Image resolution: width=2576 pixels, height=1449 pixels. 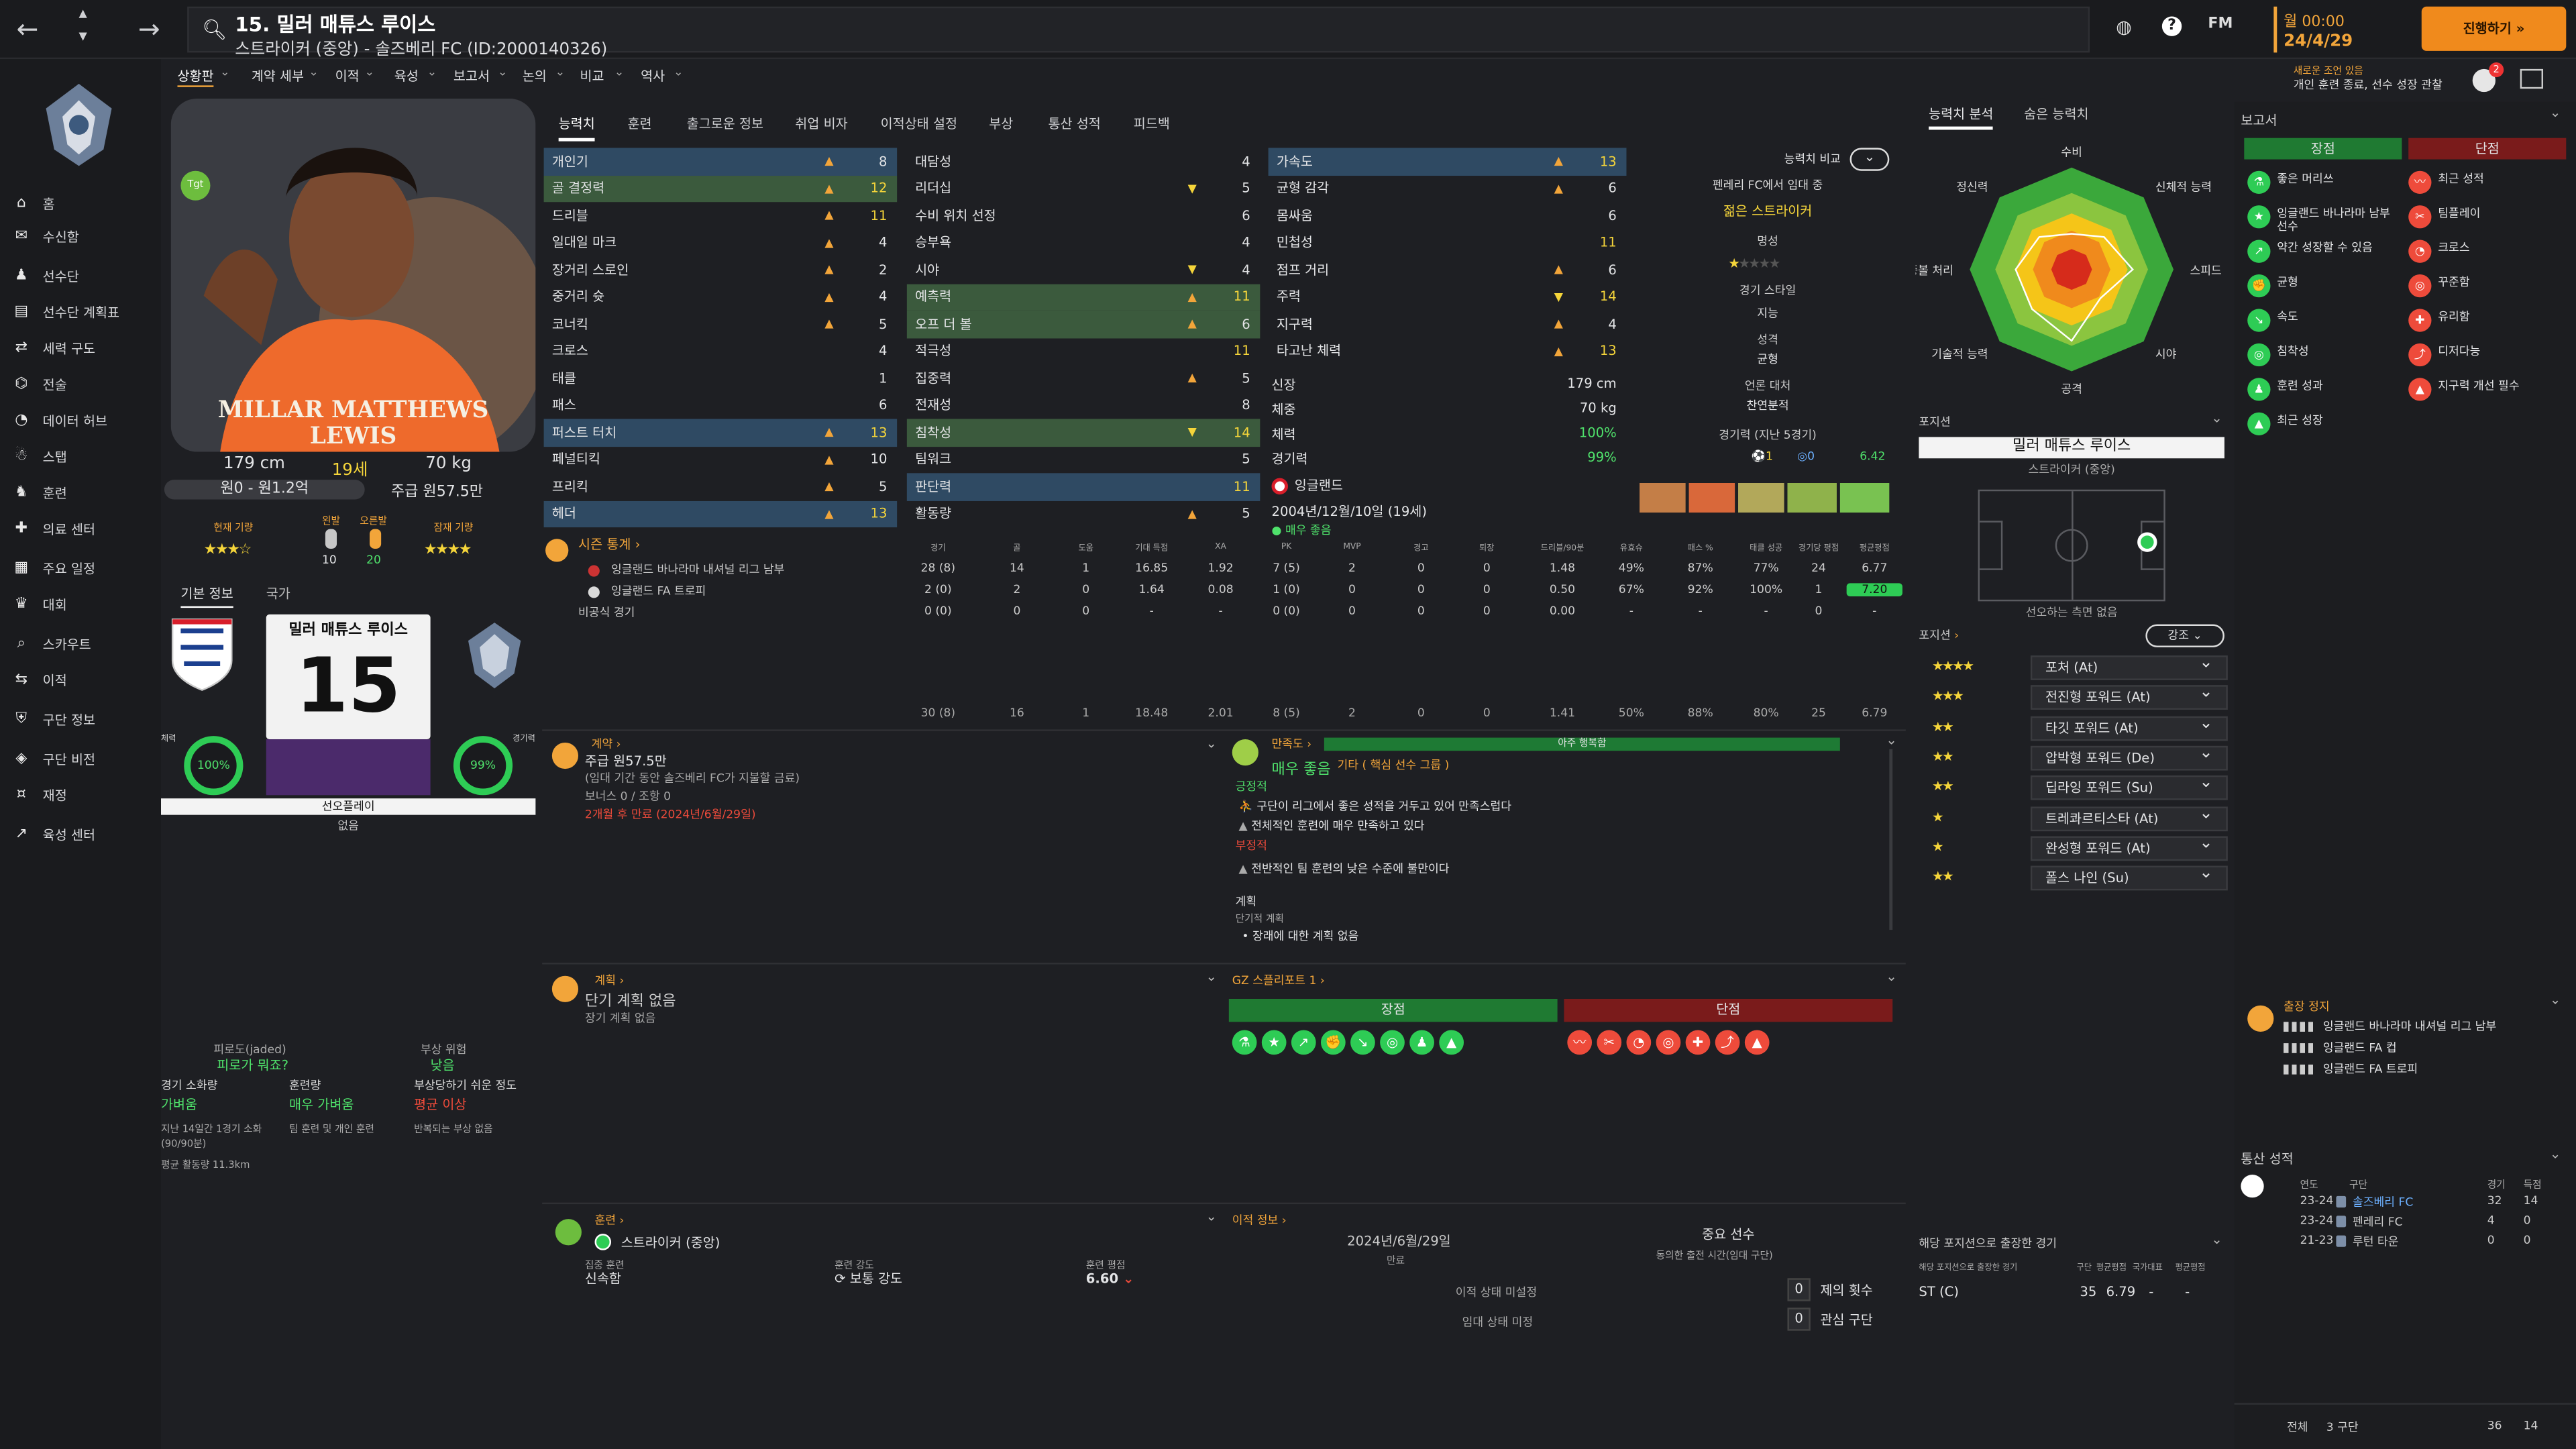 What do you see at coordinates (1580, 1042) in the screenshot?
I see `weakness-icon: 〰` at bounding box center [1580, 1042].